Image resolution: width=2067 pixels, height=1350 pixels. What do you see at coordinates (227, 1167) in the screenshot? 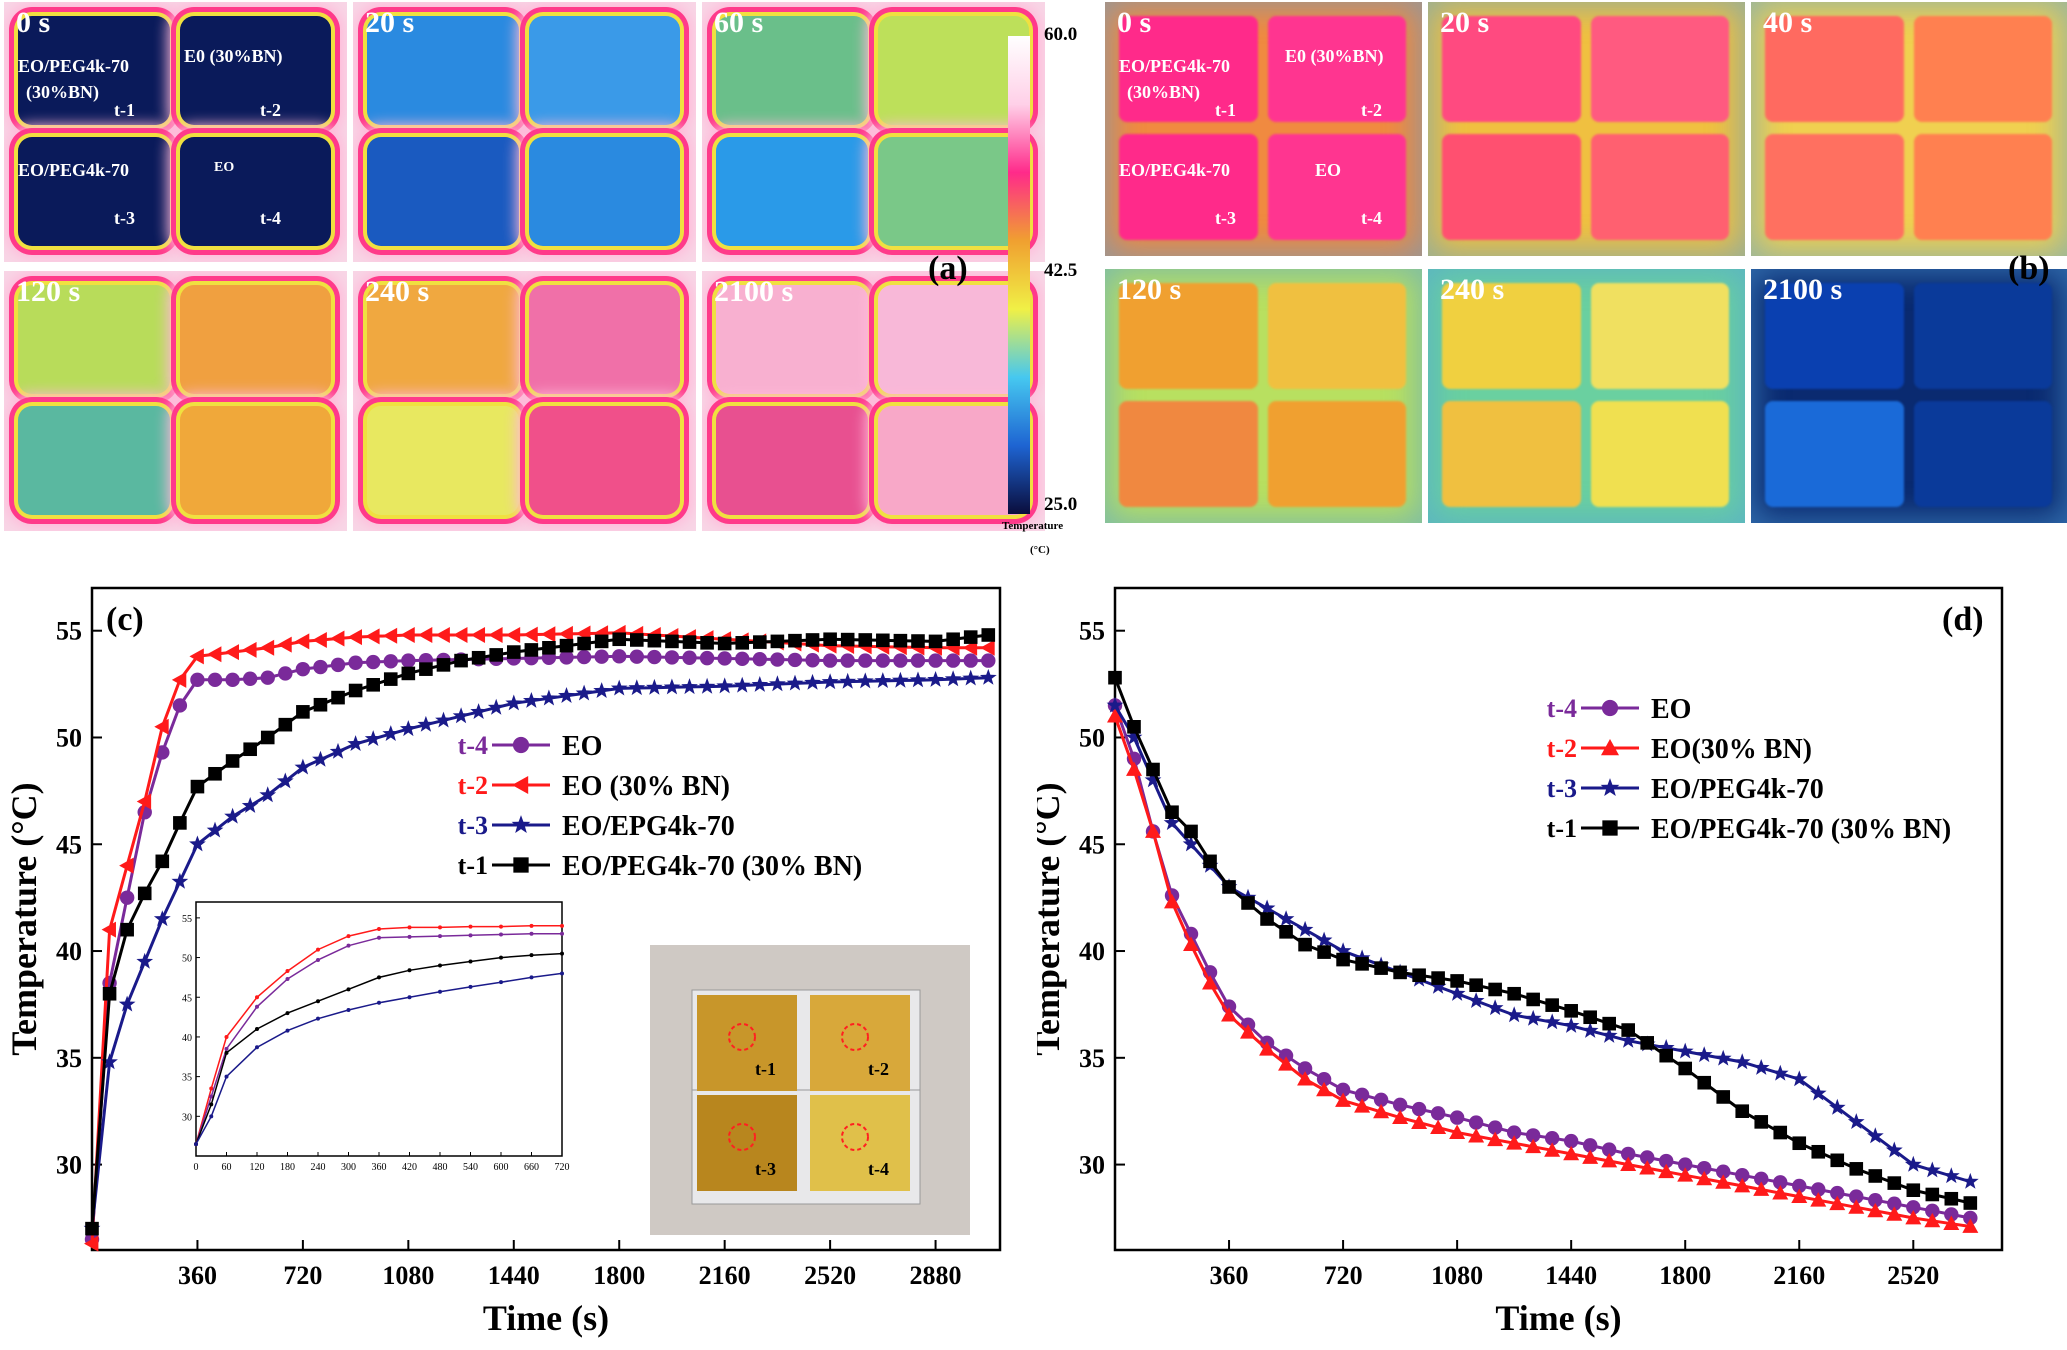
I see `inset-x-tick-label: 60` at bounding box center [227, 1167].